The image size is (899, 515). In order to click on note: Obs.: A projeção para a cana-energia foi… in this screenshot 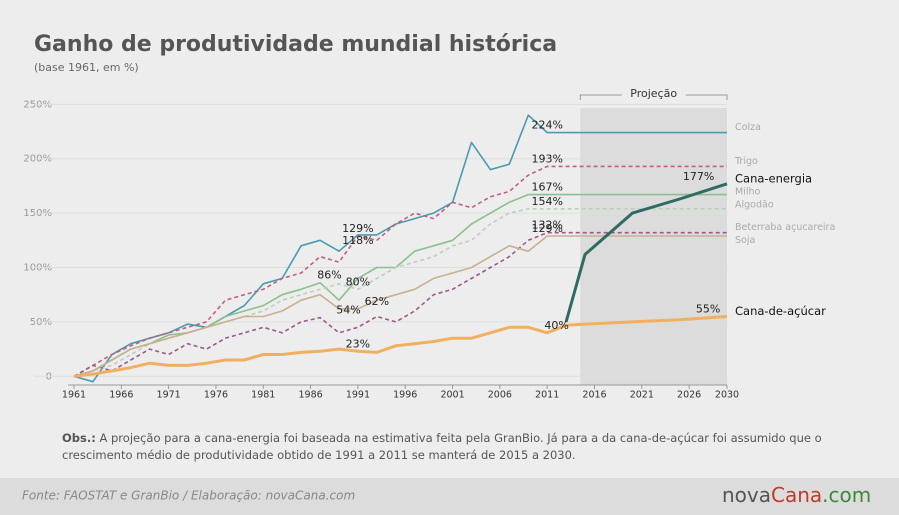, I will do `click(442, 447)`.